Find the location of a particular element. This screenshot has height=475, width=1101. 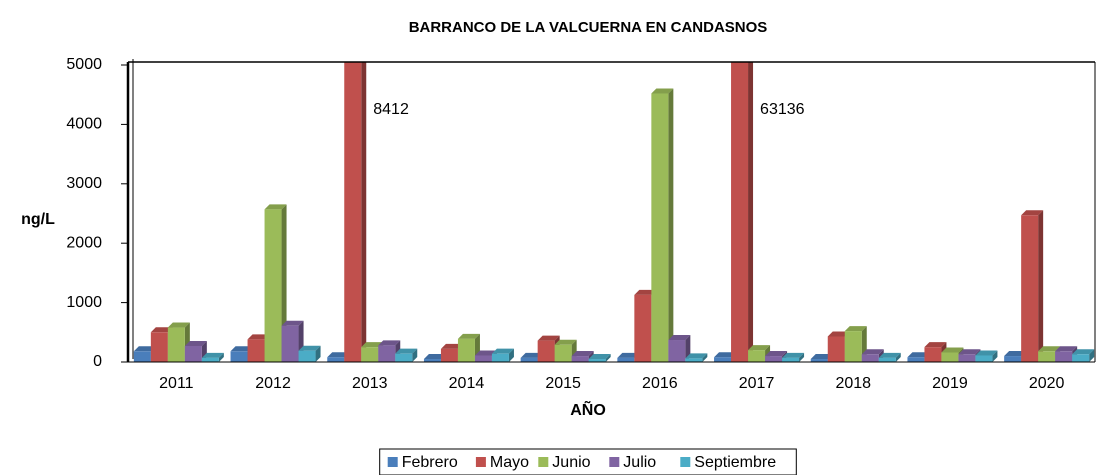

x-tick-label: 2013 is located at coordinates (370, 383).